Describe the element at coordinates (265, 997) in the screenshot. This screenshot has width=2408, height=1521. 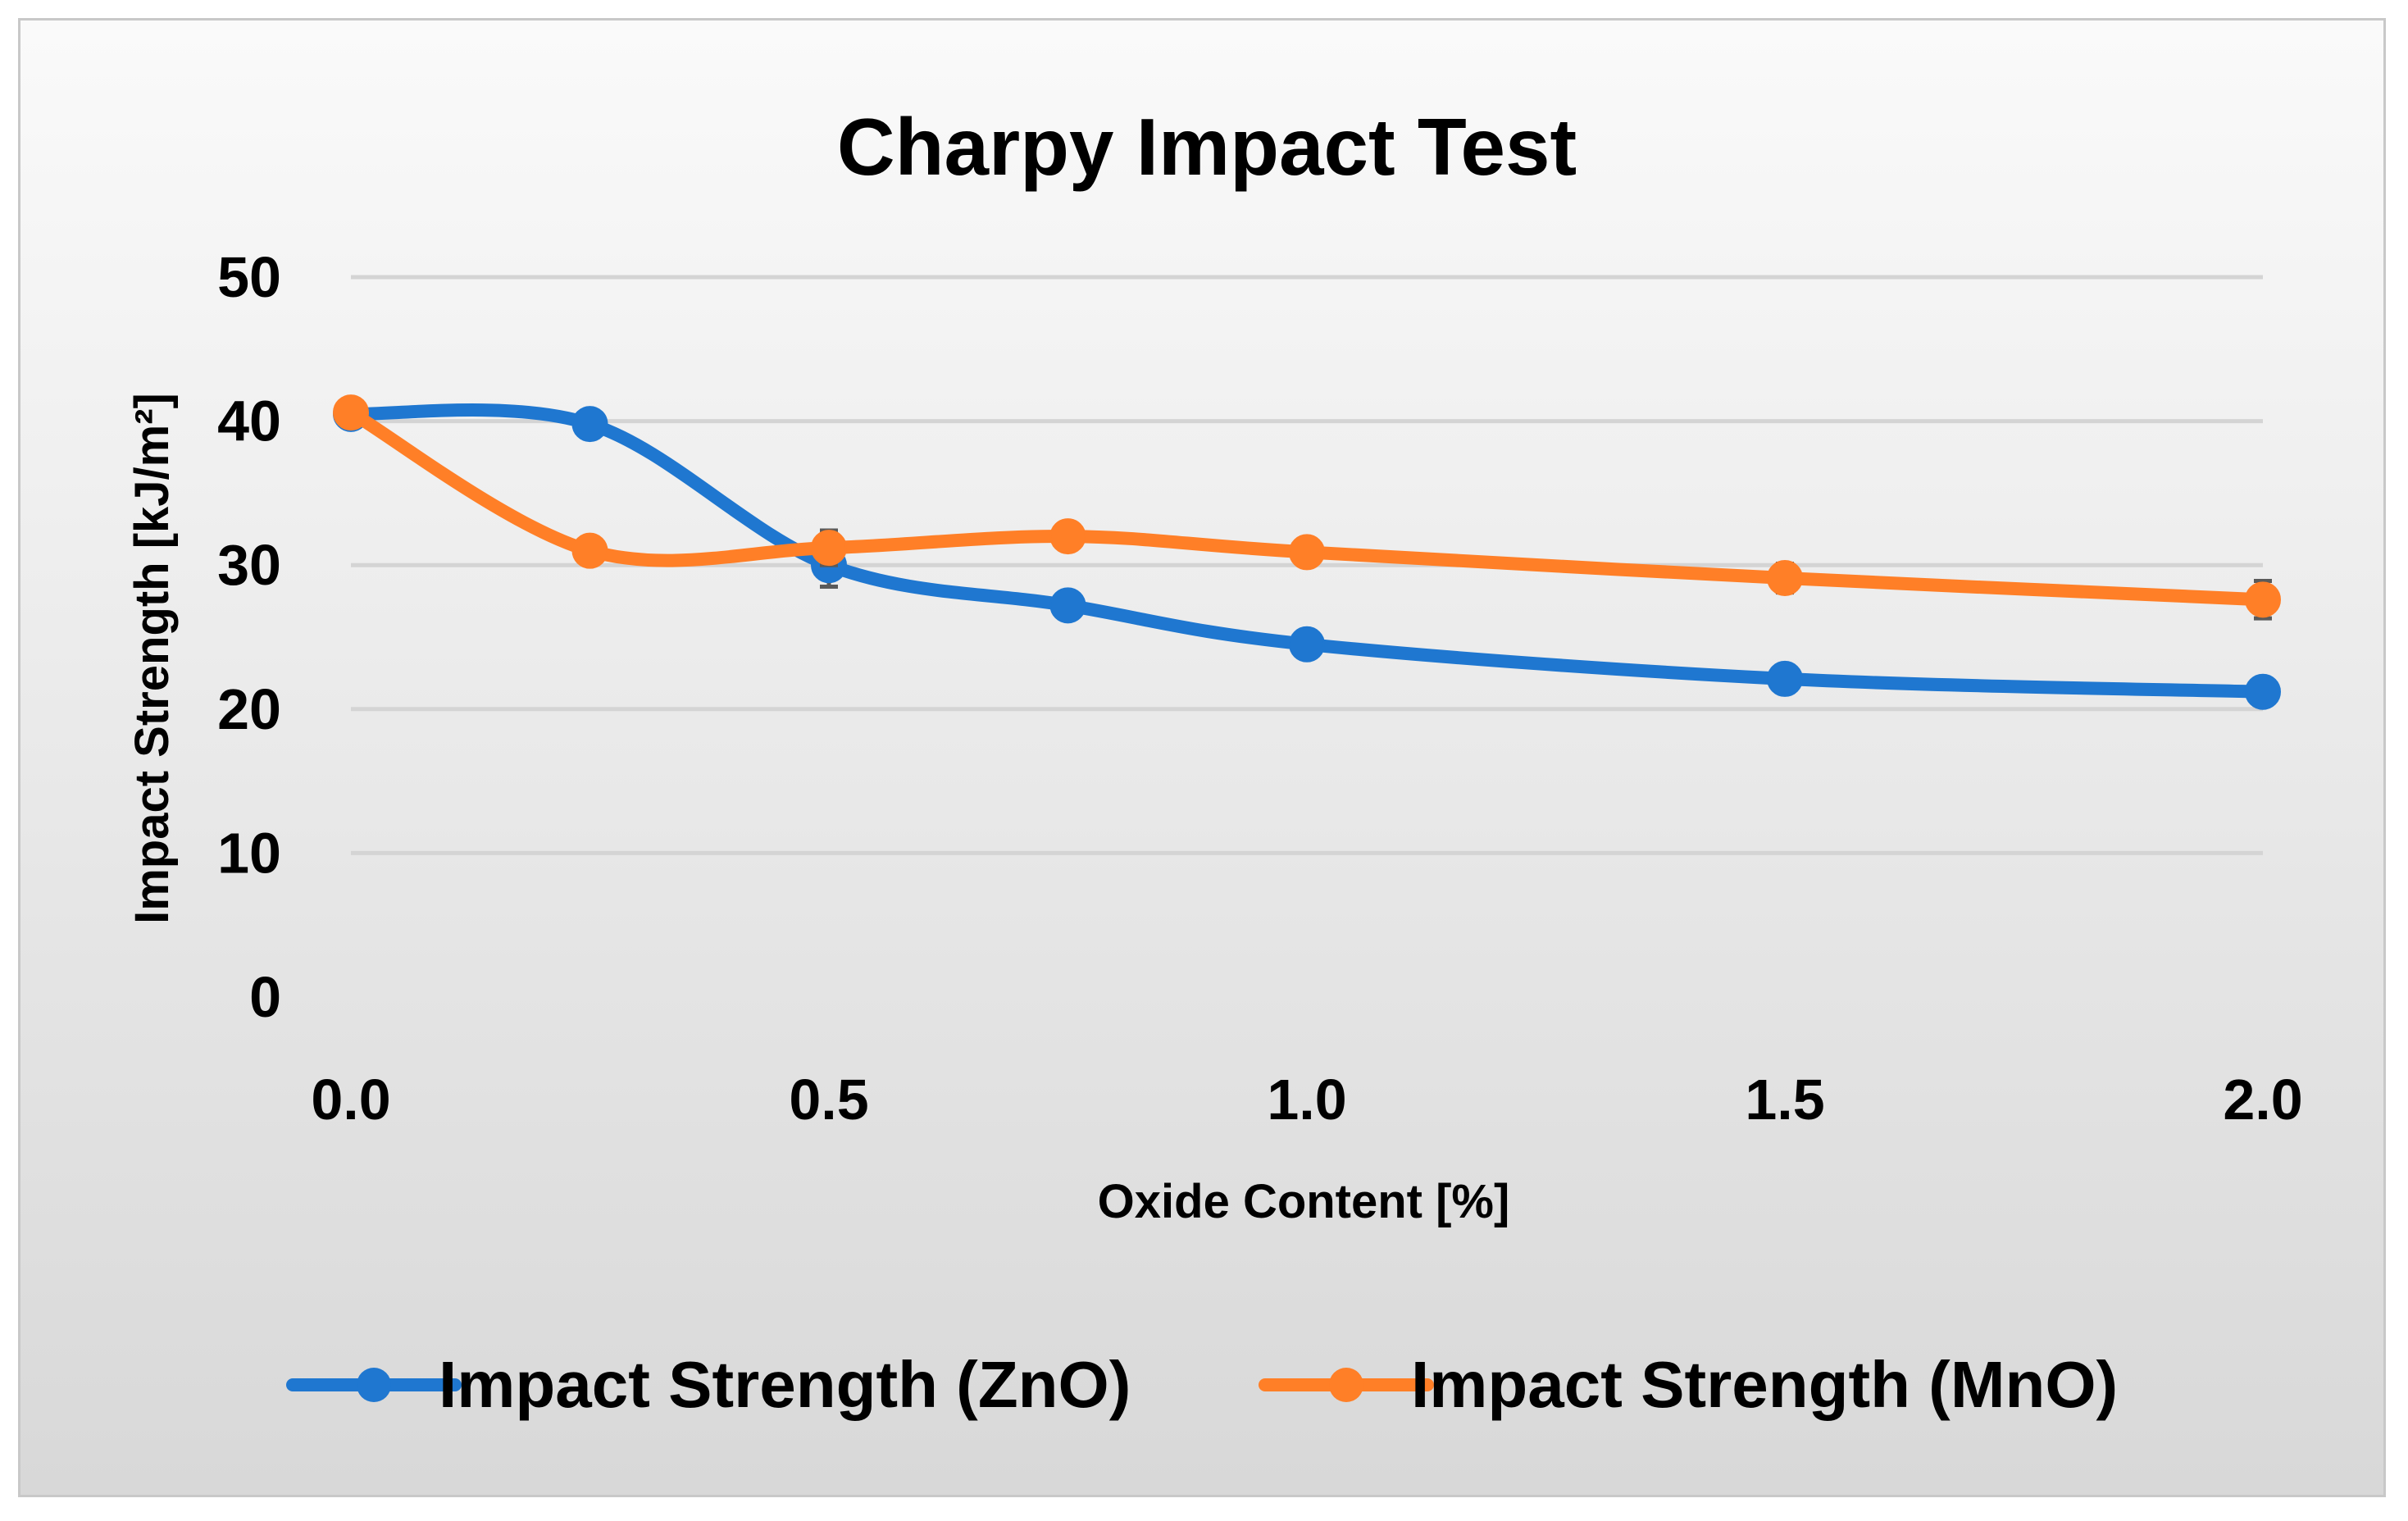
I see `y-tick-label: 0` at that location.